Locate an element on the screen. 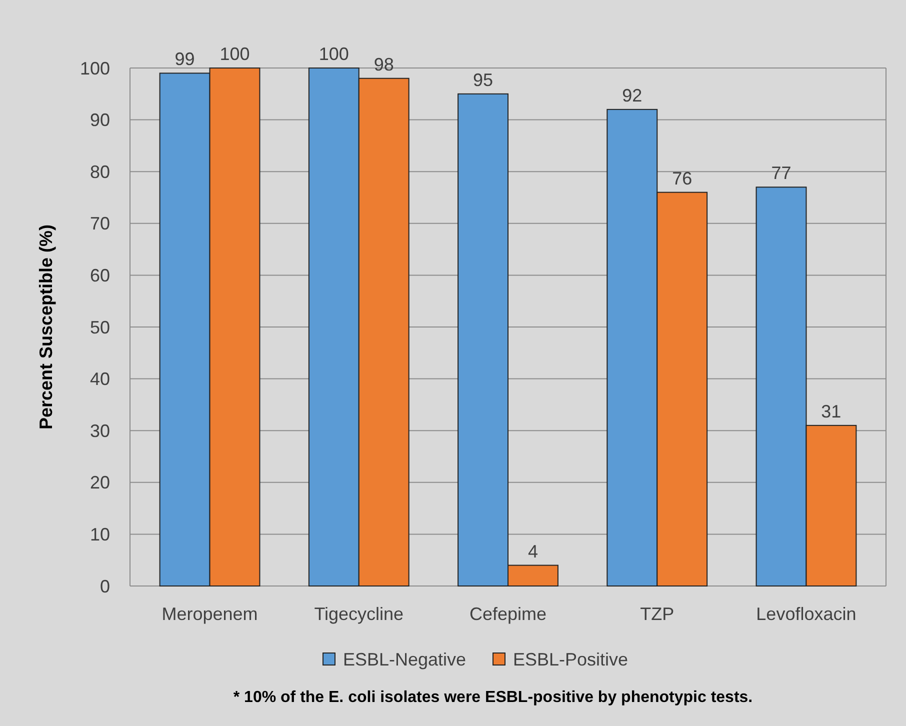 The width and height of the screenshot is (906, 726). data-label: 92 is located at coordinates (632, 95).